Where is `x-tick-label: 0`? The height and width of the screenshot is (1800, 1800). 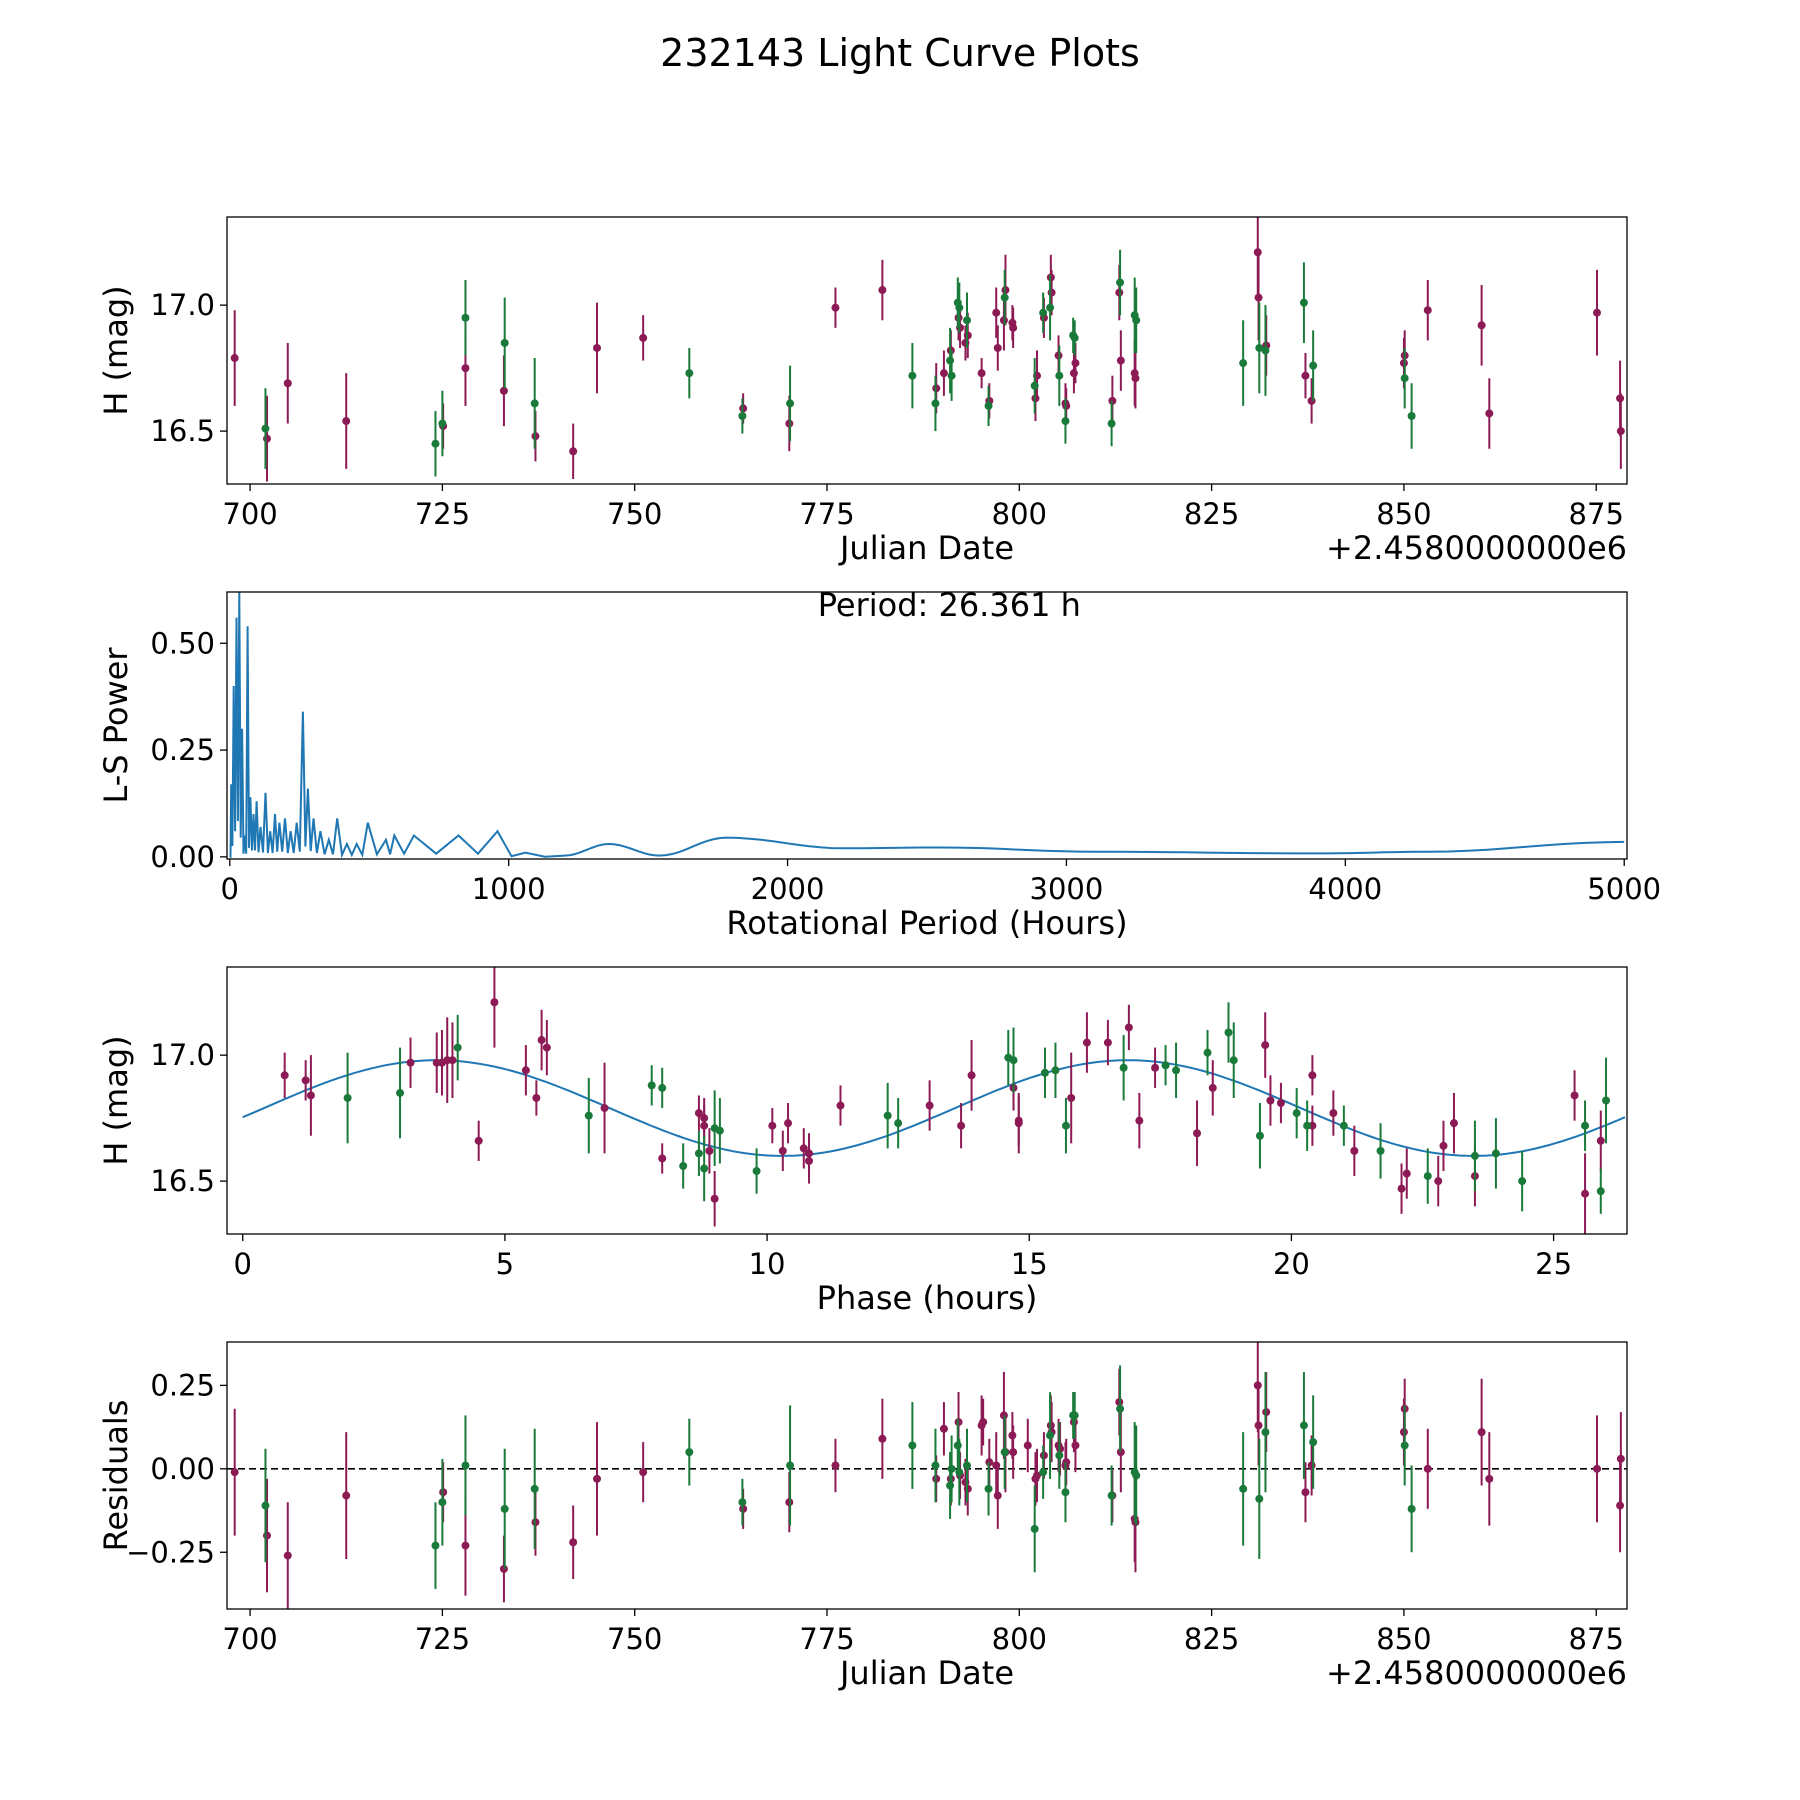 x-tick-label: 0 is located at coordinates (230, 889).